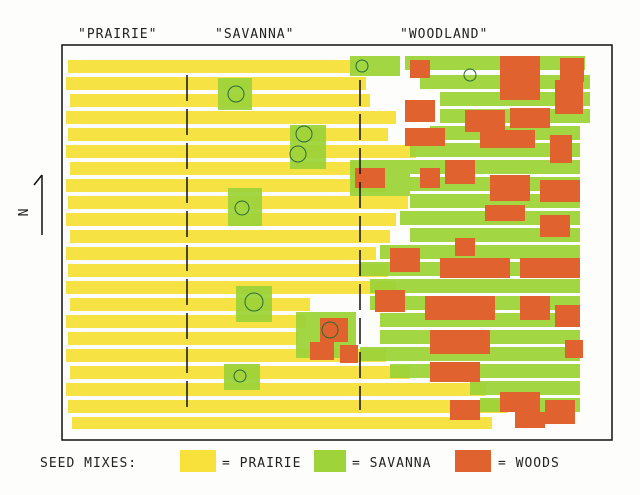 Image resolution: width=640 pixels, height=495 pixels. What do you see at coordinates (88, 463) in the screenshot?
I see `legend-title: SEED MIXES:` at bounding box center [88, 463].